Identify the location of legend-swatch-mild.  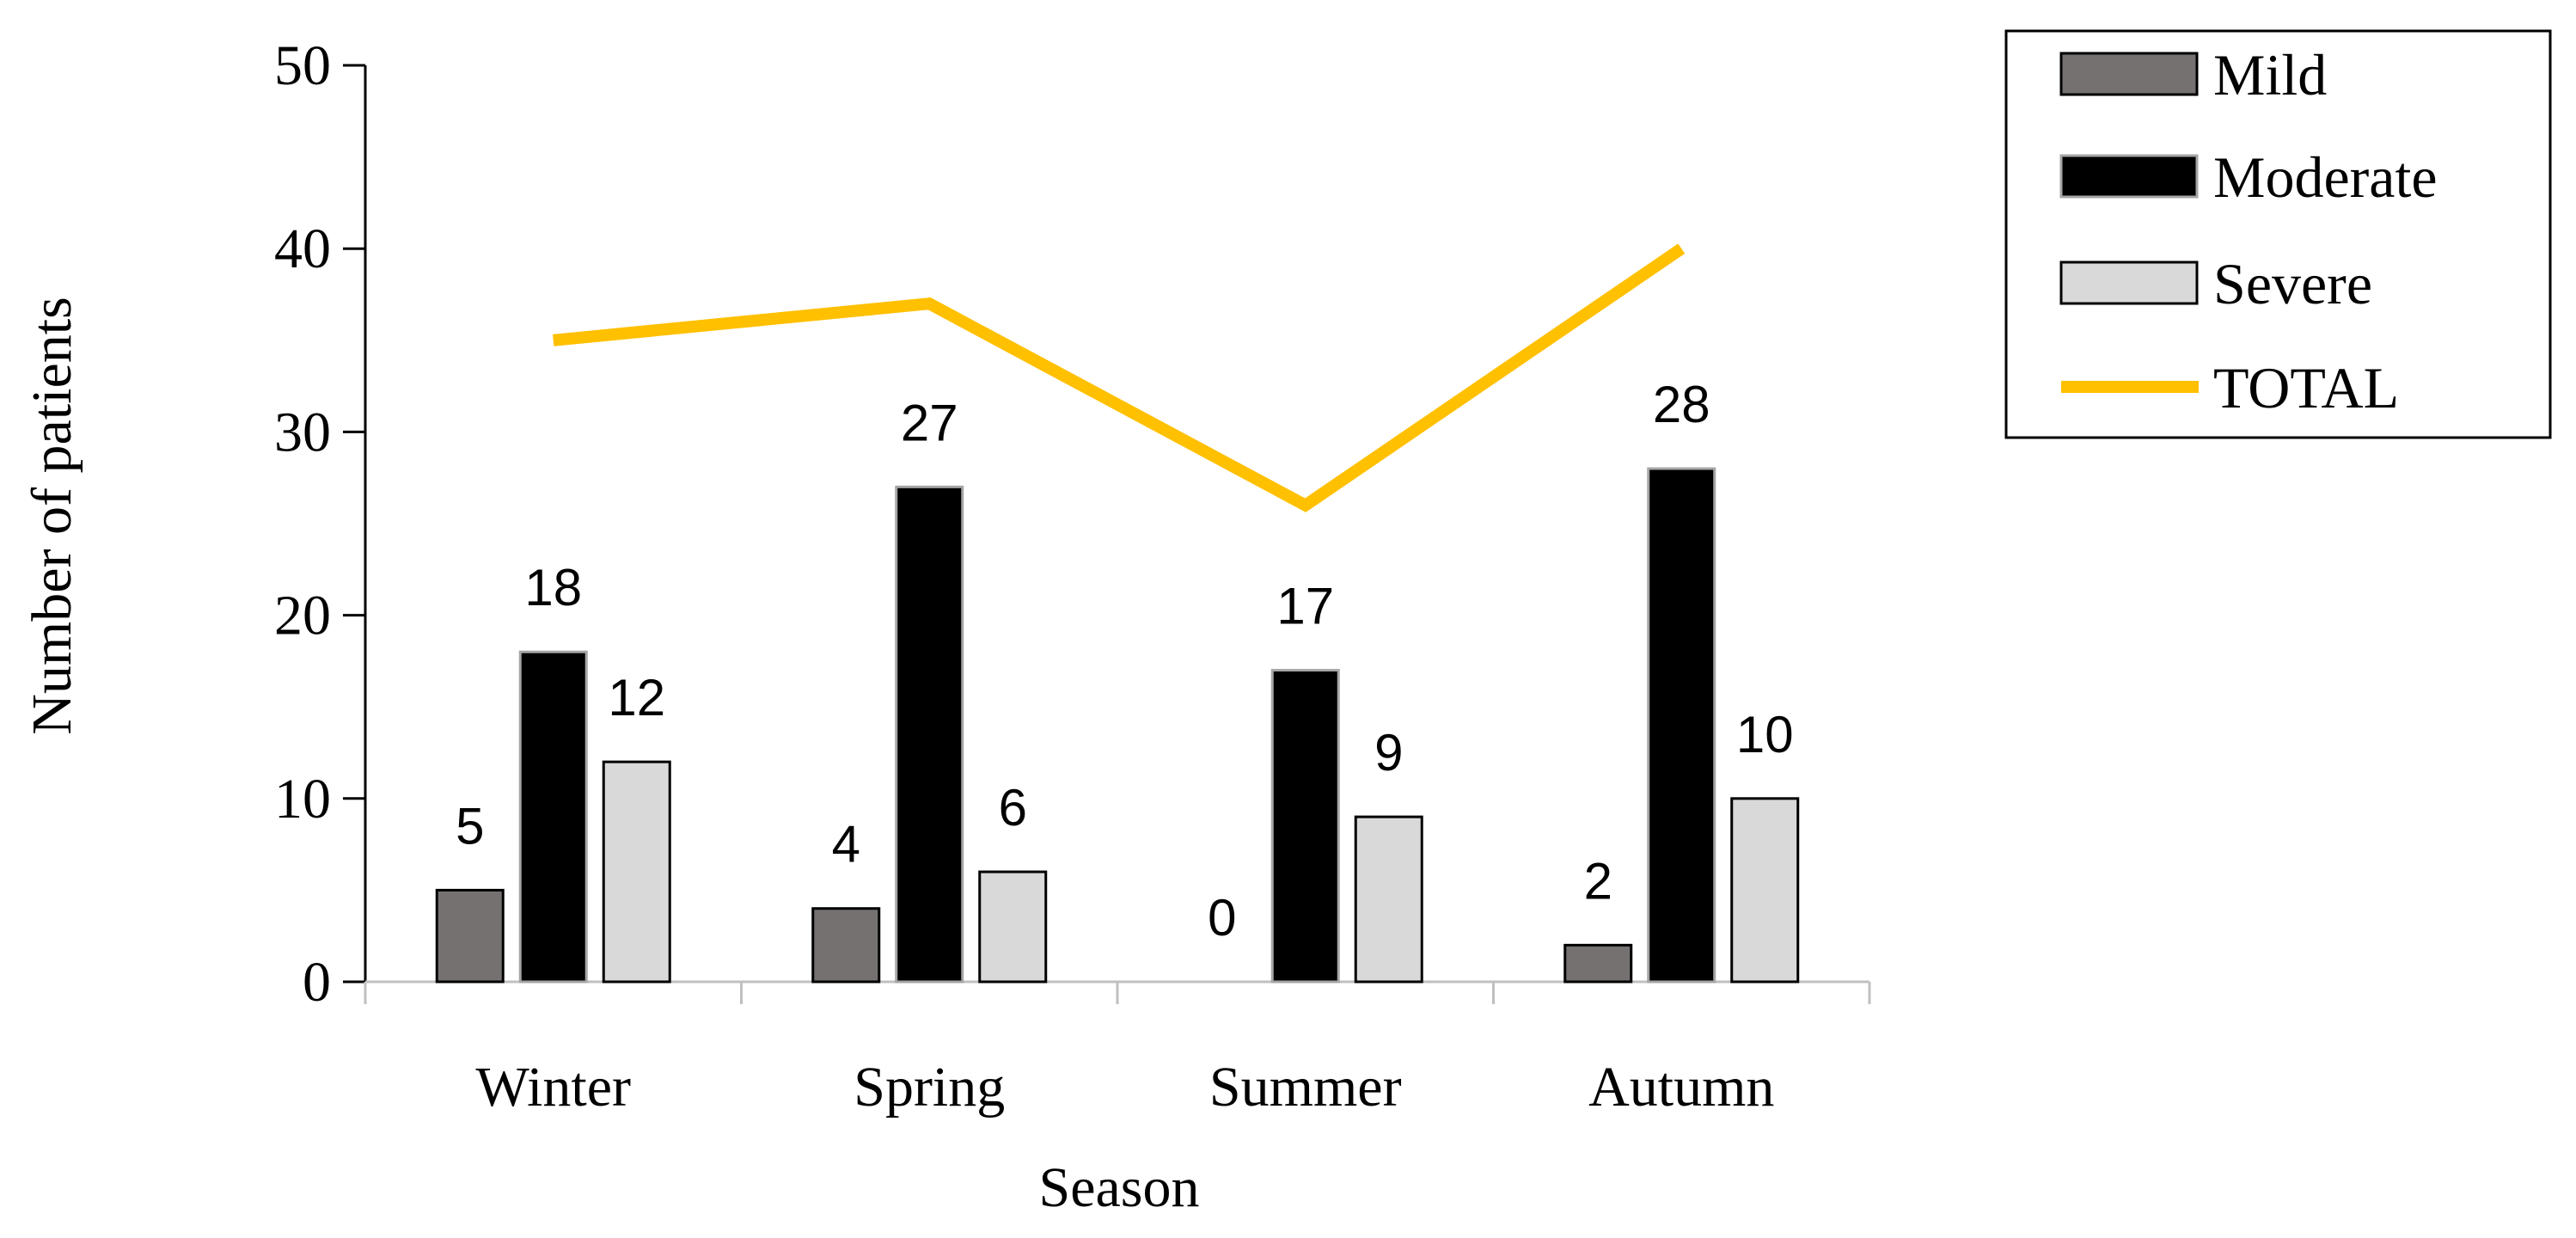
(2129, 74).